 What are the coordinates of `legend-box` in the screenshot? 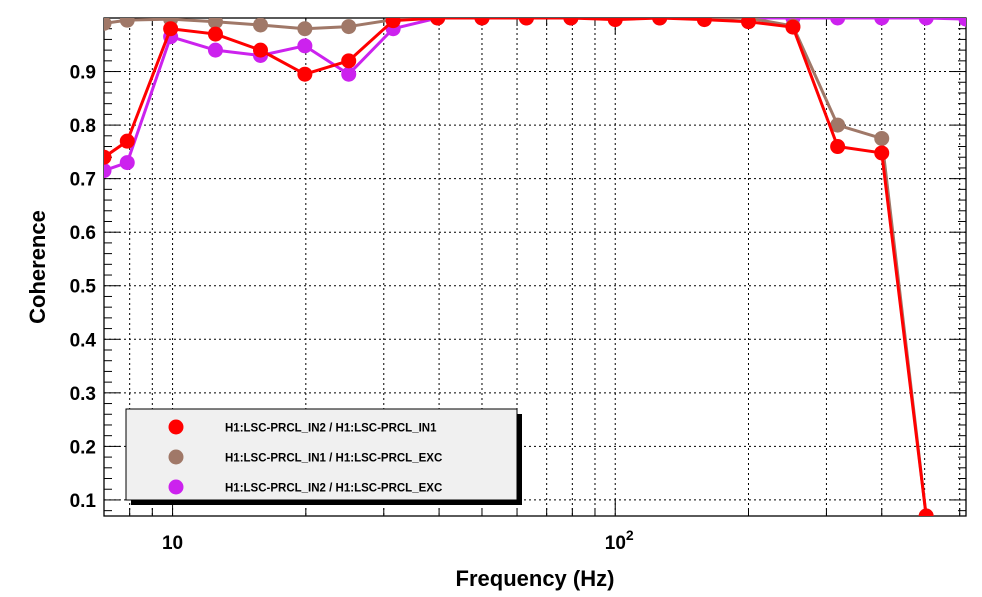 It's located at (321, 454).